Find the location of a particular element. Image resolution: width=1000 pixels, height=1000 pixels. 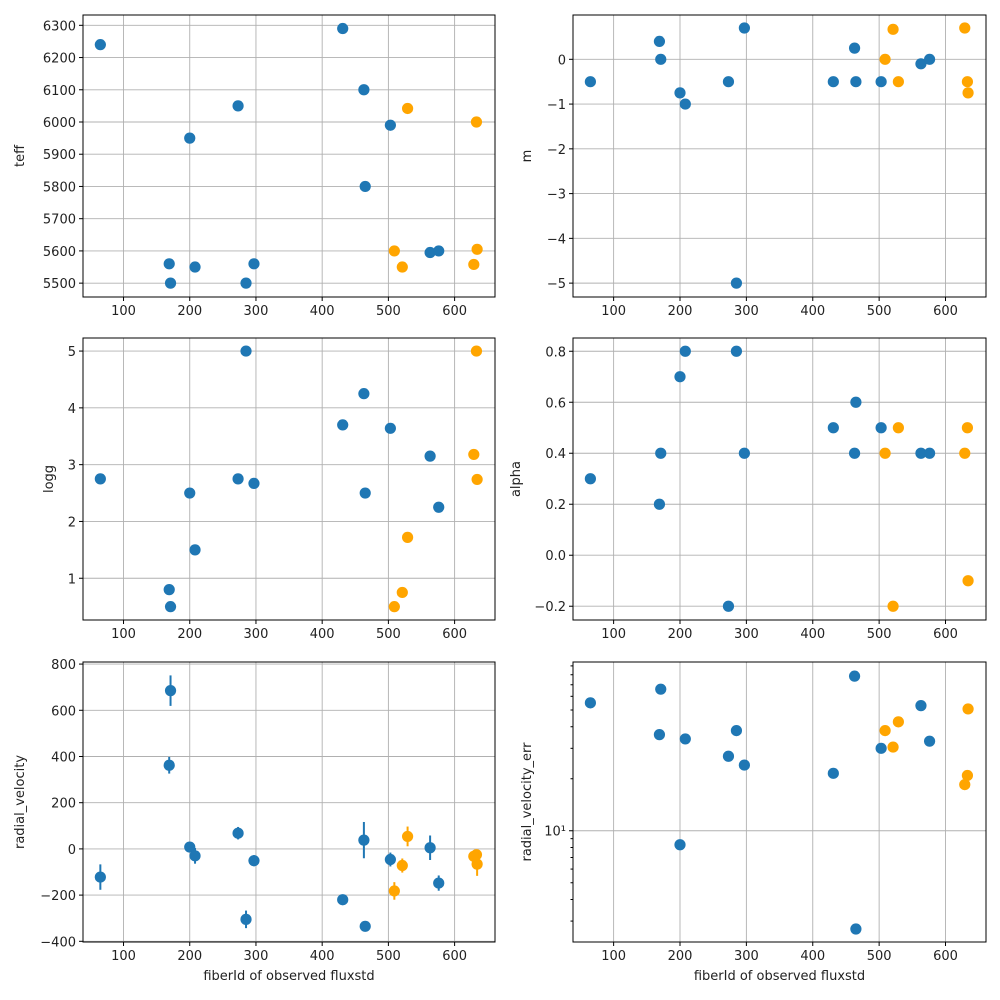

y-axis-label: teff is located at coordinates (20, 155).